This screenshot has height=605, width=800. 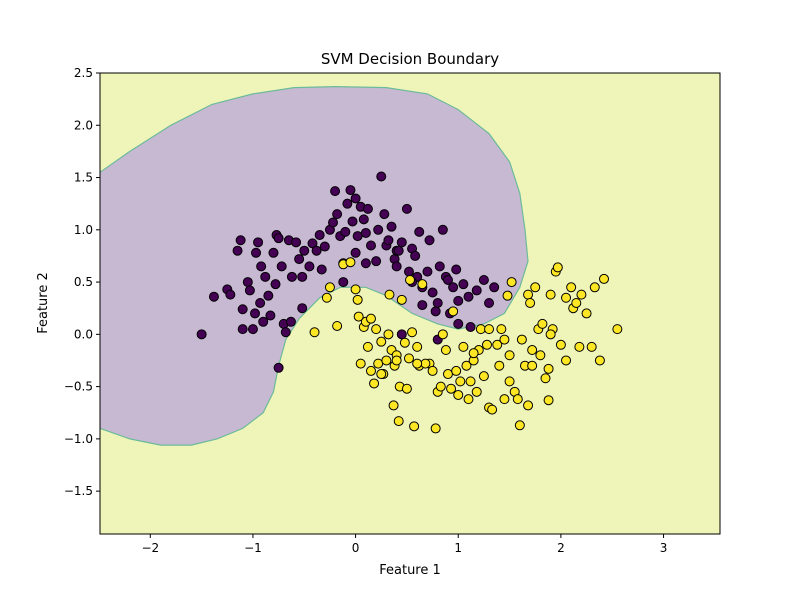 What do you see at coordinates (664, 548) in the screenshot?
I see `x-tick-label: 3` at bounding box center [664, 548].